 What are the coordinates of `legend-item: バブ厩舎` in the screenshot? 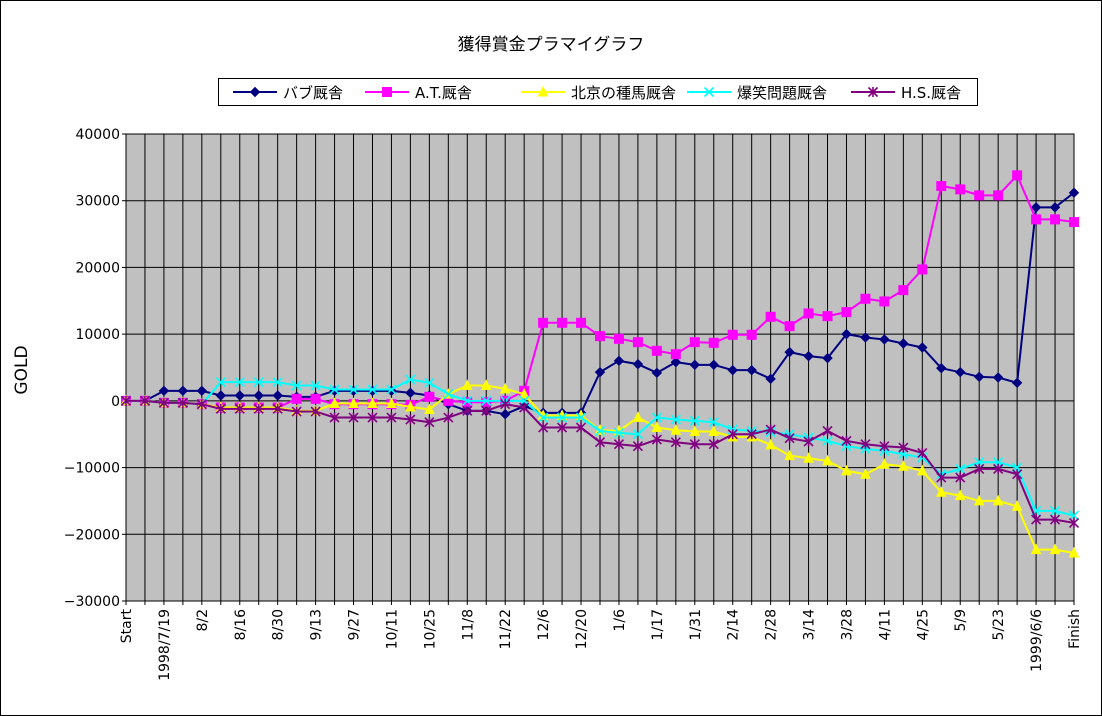 It's located at (287, 92).